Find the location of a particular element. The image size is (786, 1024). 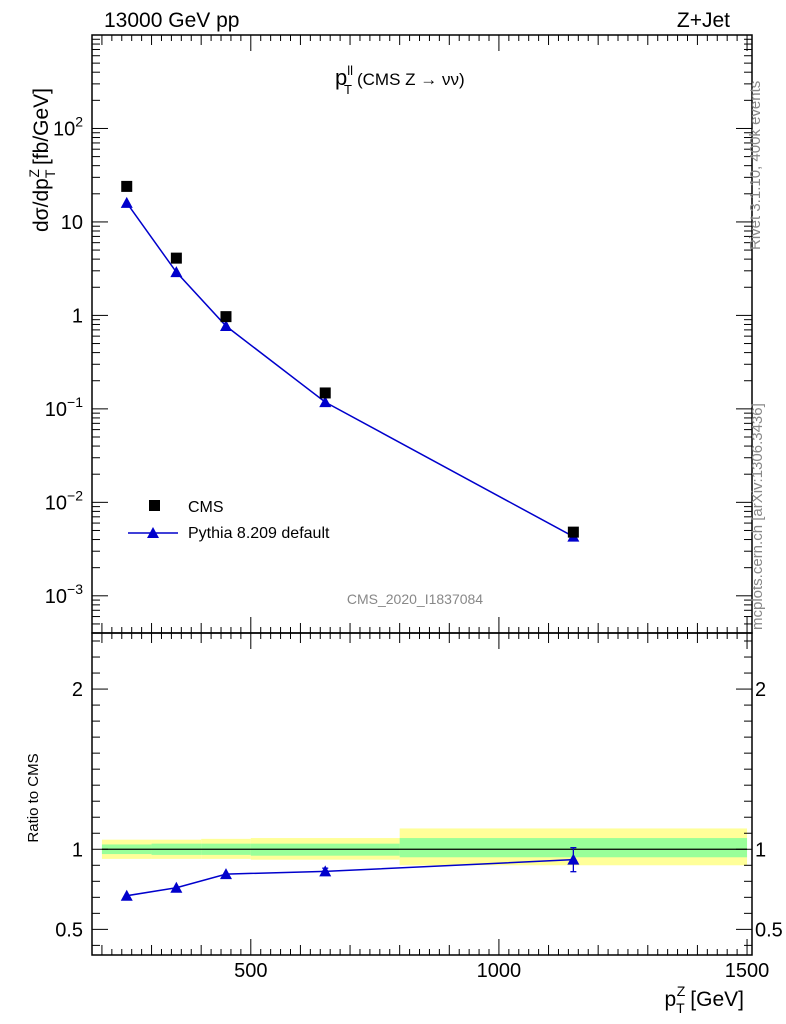

ratio-x-tick-label: 1000 is located at coordinates (499, 971).